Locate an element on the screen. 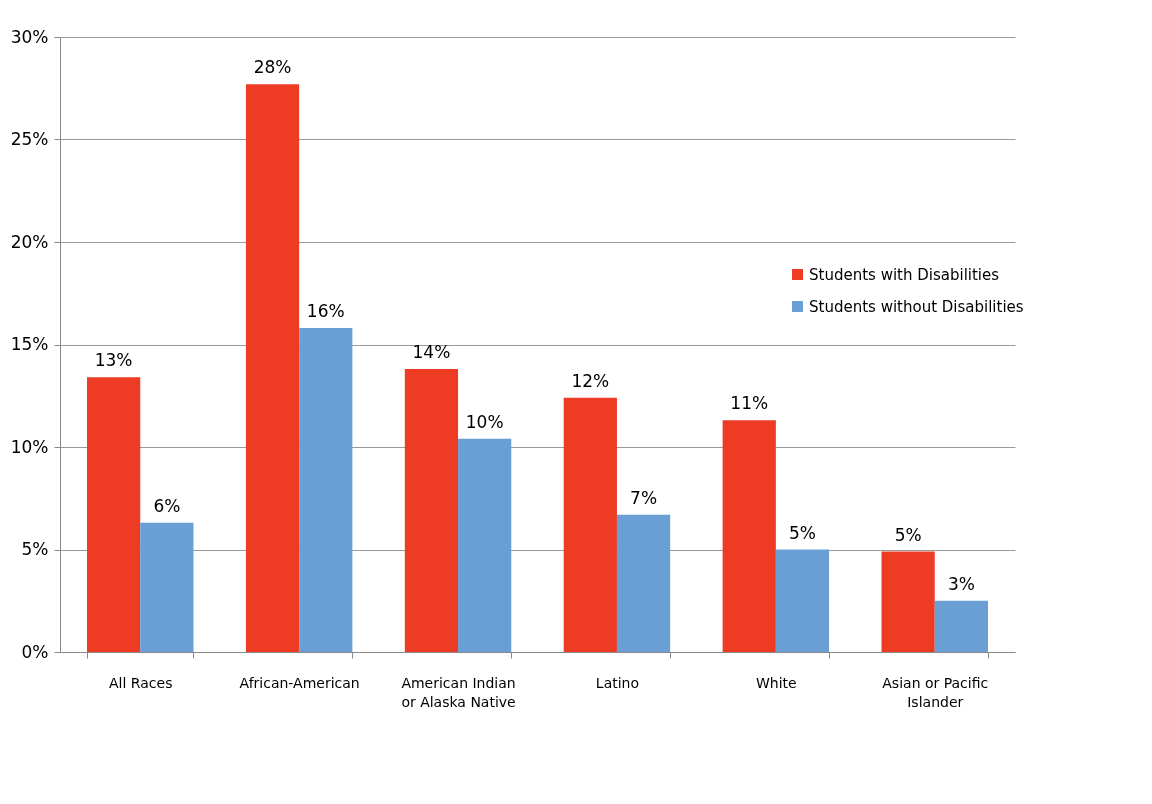 Image resolution: width=1152 pixels, height=804 pixels. x-tick-label: American Indian or Alaska Native is located at coordinates (458, 692).